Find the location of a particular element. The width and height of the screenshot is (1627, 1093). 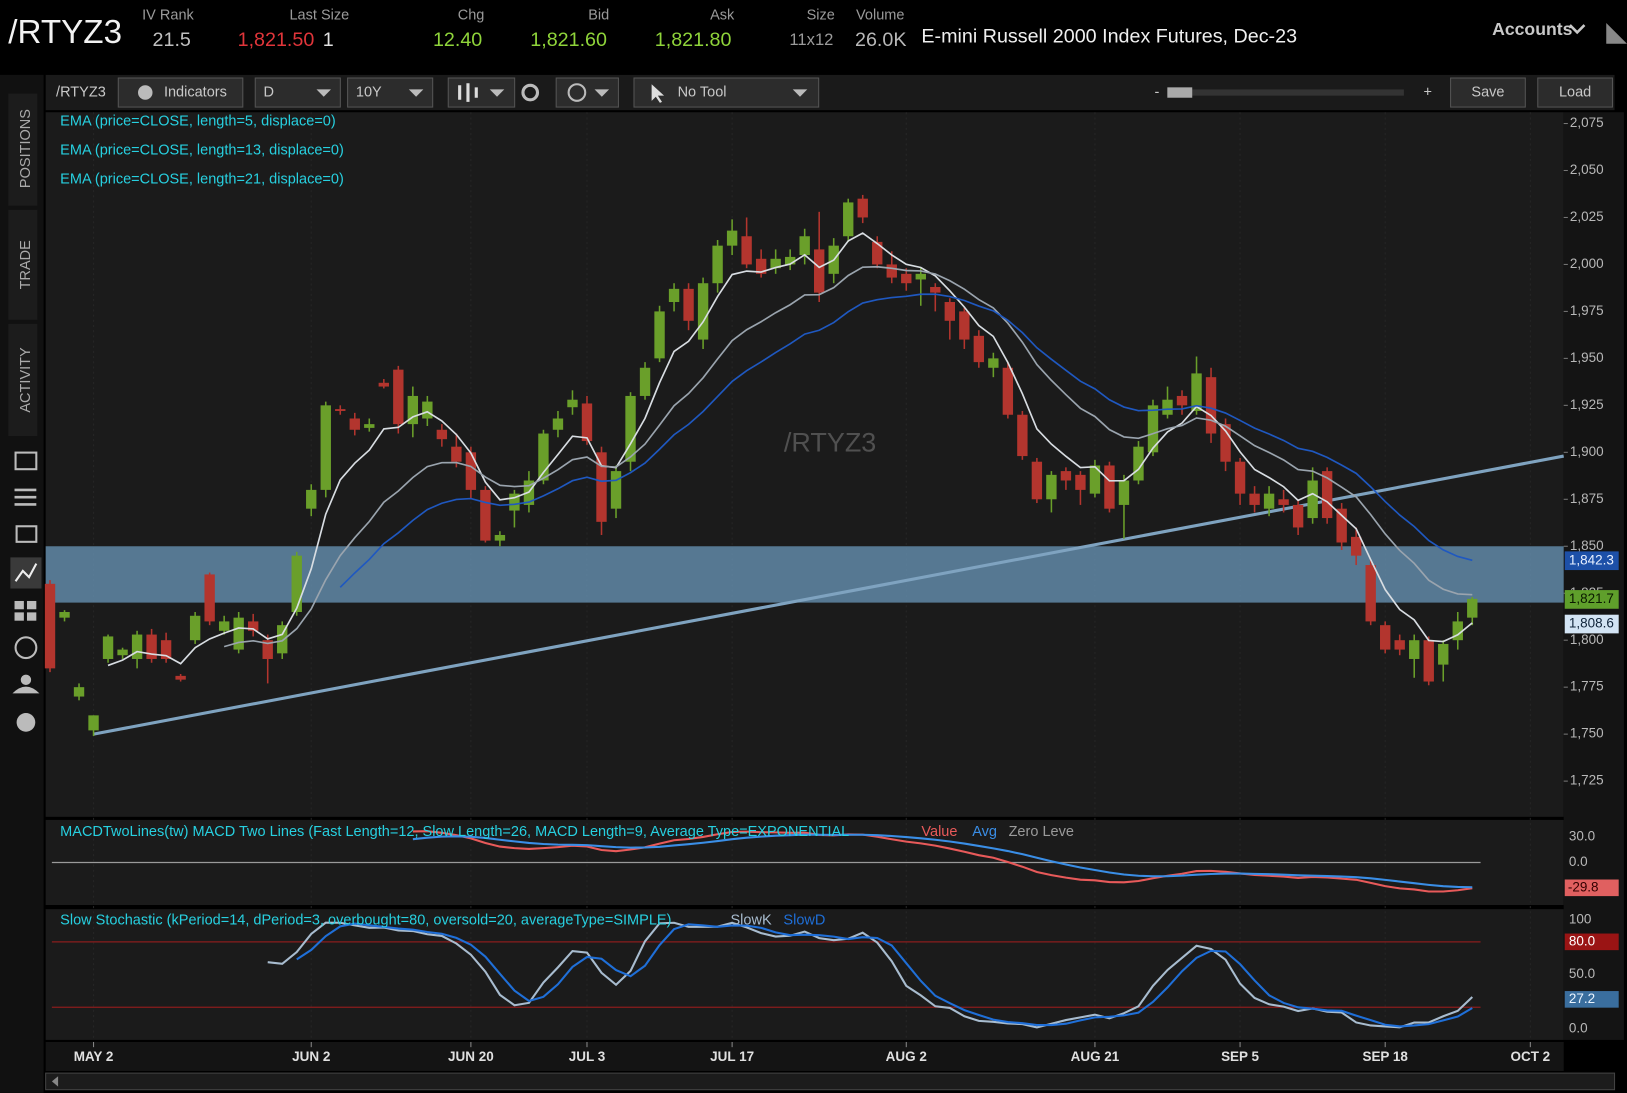

study-label: EMA (price=CLOSE, length=13, displace=0) is located at coordinates (202, 150).